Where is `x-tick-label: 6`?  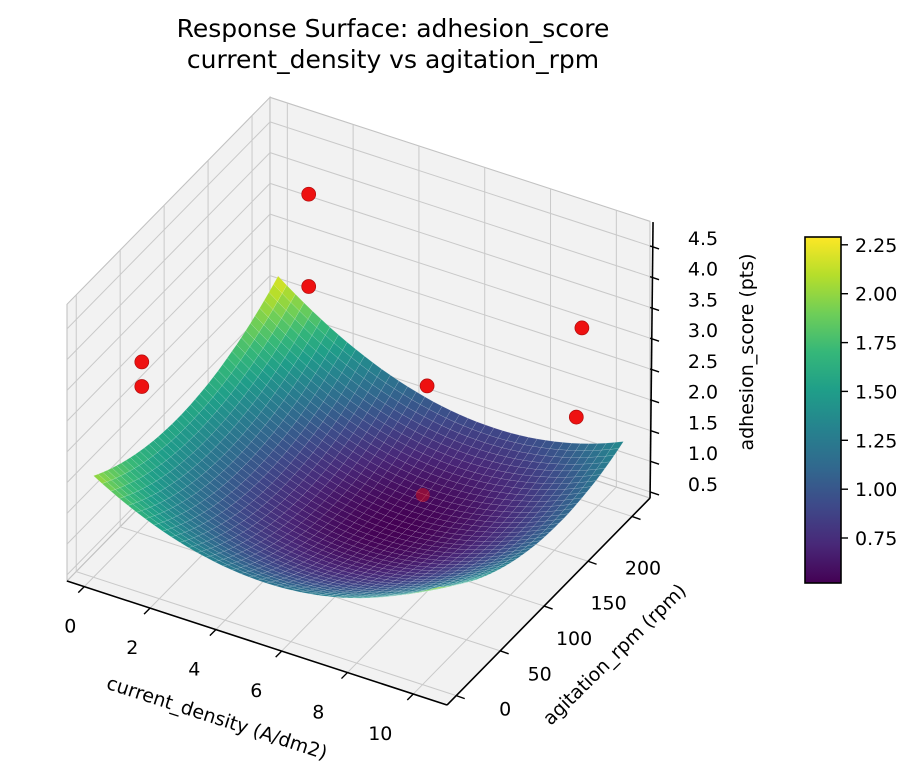 x-tick-label: 6 is located at coordinates (256, 691).